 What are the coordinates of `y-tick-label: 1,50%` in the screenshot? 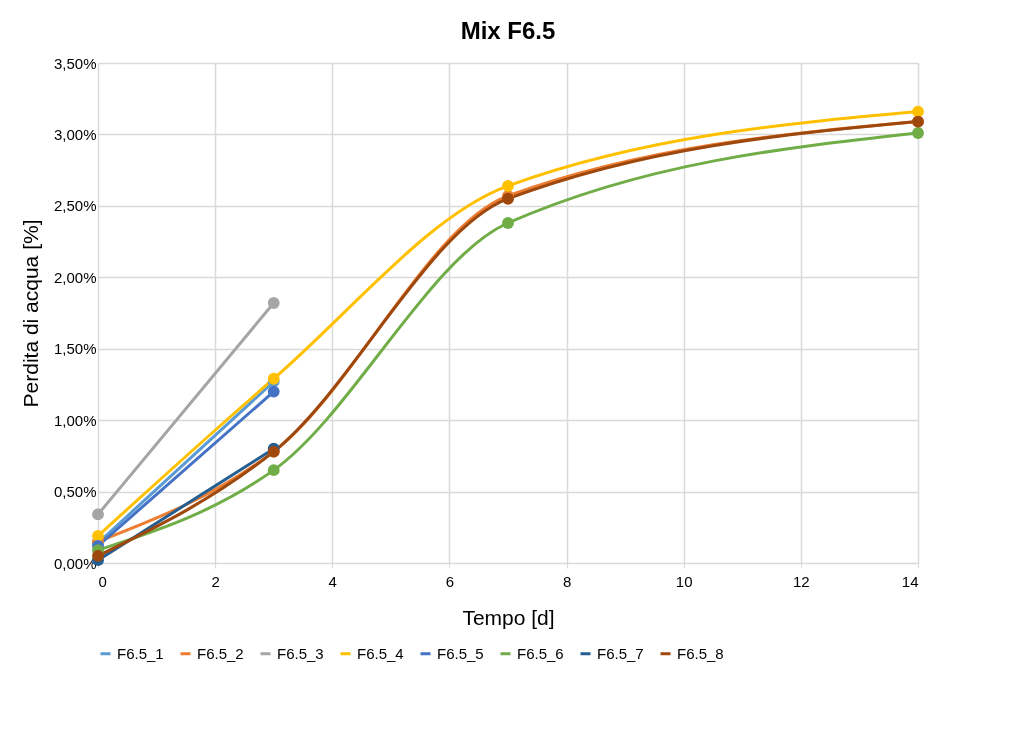 It's located at (75, 349).